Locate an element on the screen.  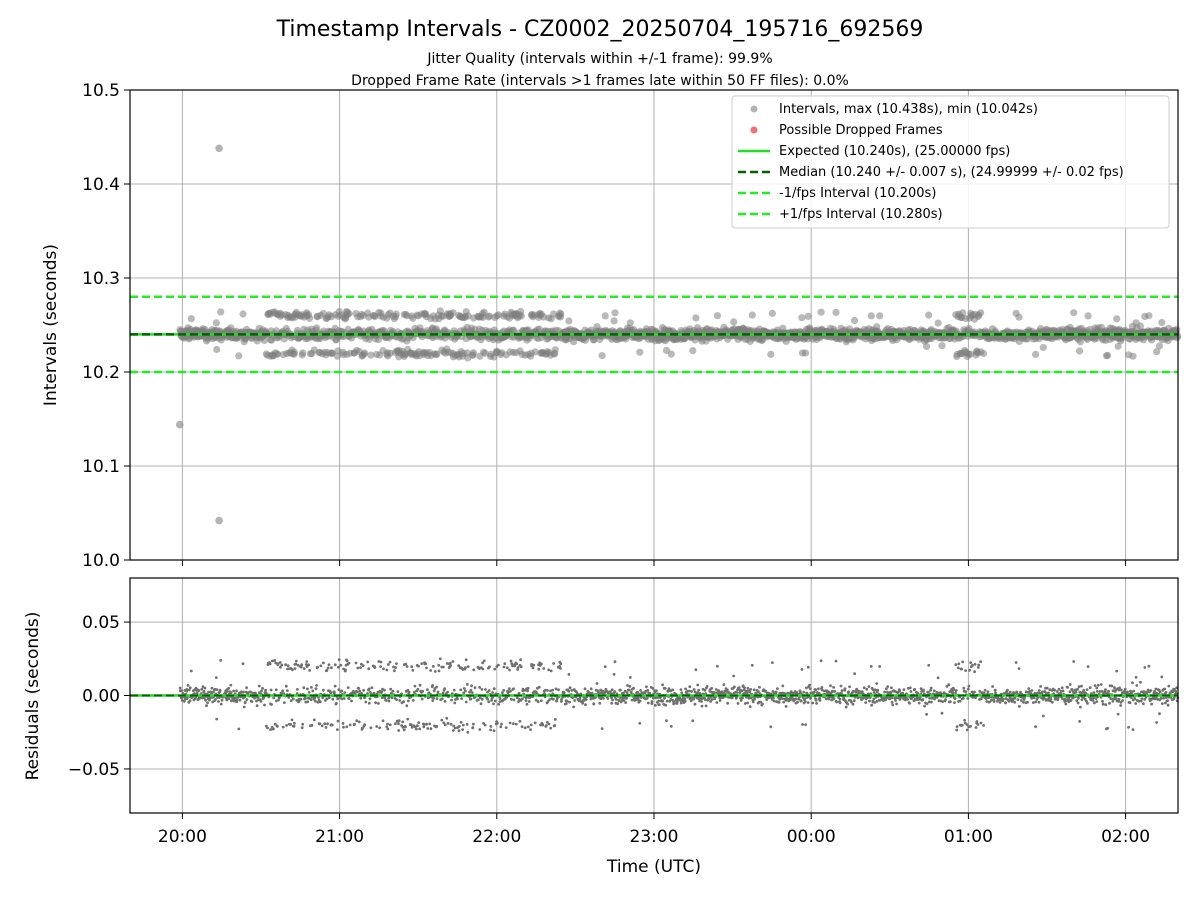
interval-outlier-point is located at coordinates (219, 148).